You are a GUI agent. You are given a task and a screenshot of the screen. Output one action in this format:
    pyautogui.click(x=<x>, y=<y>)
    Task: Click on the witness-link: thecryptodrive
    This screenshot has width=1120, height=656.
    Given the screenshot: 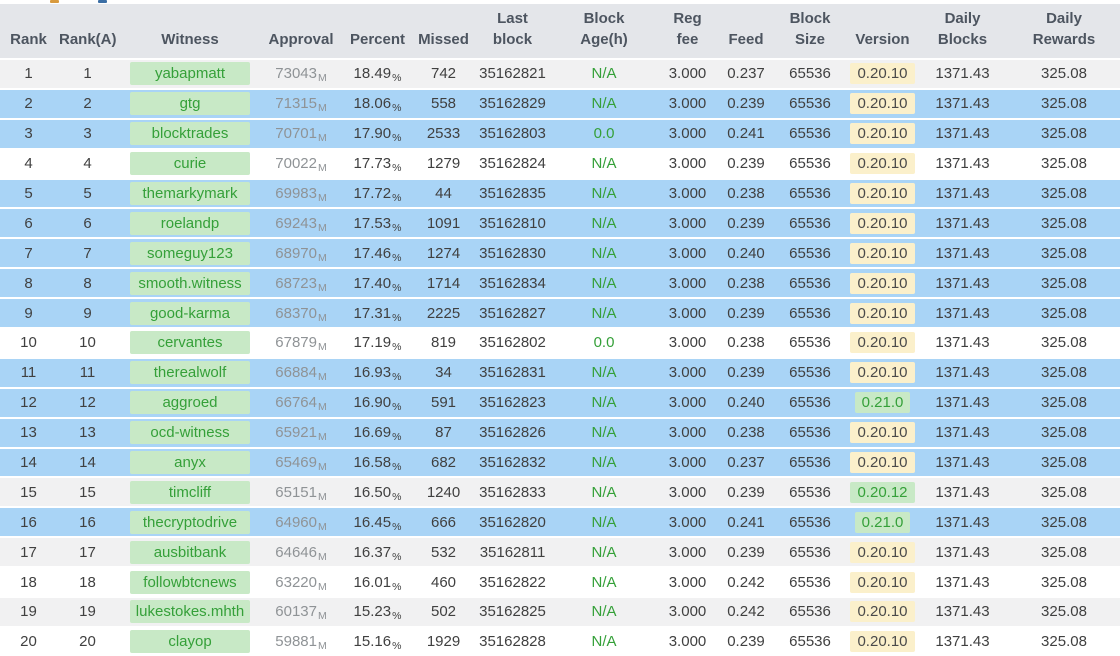 What is the action you would take?
    pyautogui.click(x=190, y=522)
    